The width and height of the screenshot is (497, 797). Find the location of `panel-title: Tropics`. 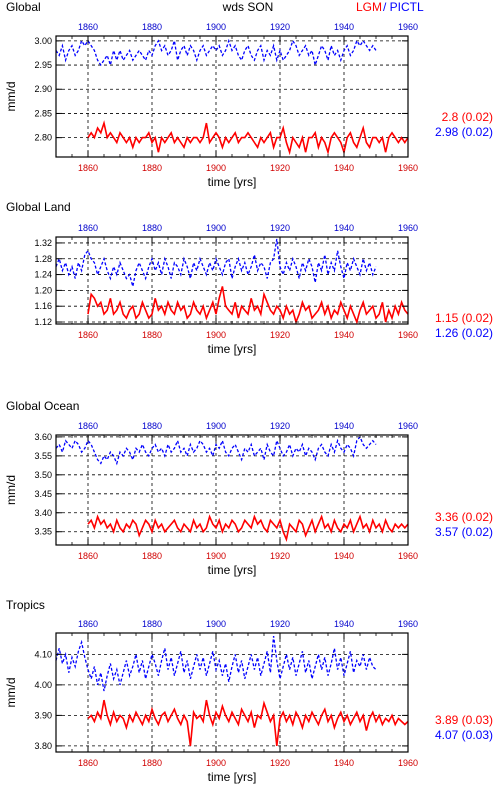

panel-title: Tropics is located at coordinates (25, 605).